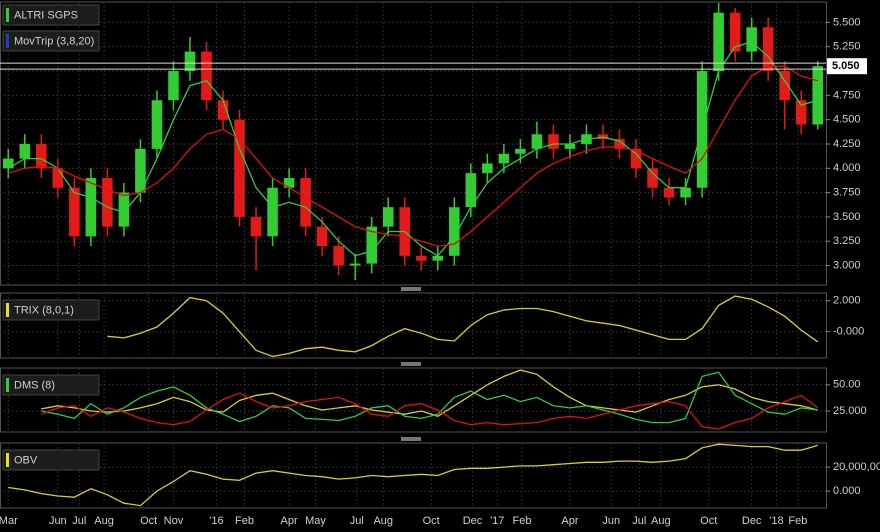 This screenshot has width=880, height=532. Describe the element at coordinates (776, 521) in the screenshot. I see `x-tick-label: '18` at that location.